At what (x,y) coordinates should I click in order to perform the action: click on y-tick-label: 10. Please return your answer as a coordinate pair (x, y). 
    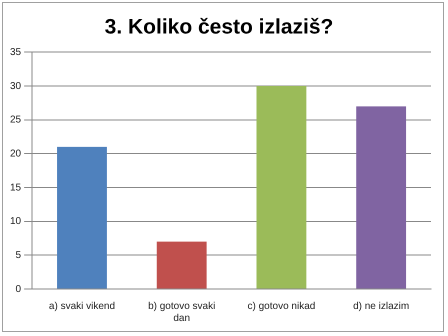
    Looking at the image, I should click on (16, 222).